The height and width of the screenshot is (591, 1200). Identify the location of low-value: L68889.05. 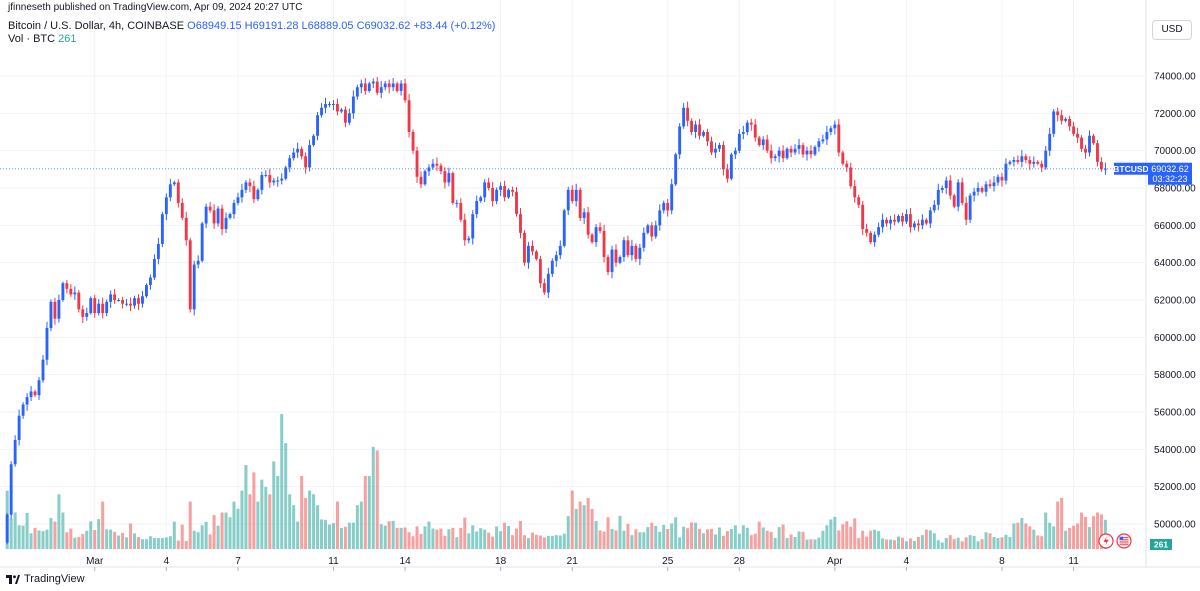
(327, 26).